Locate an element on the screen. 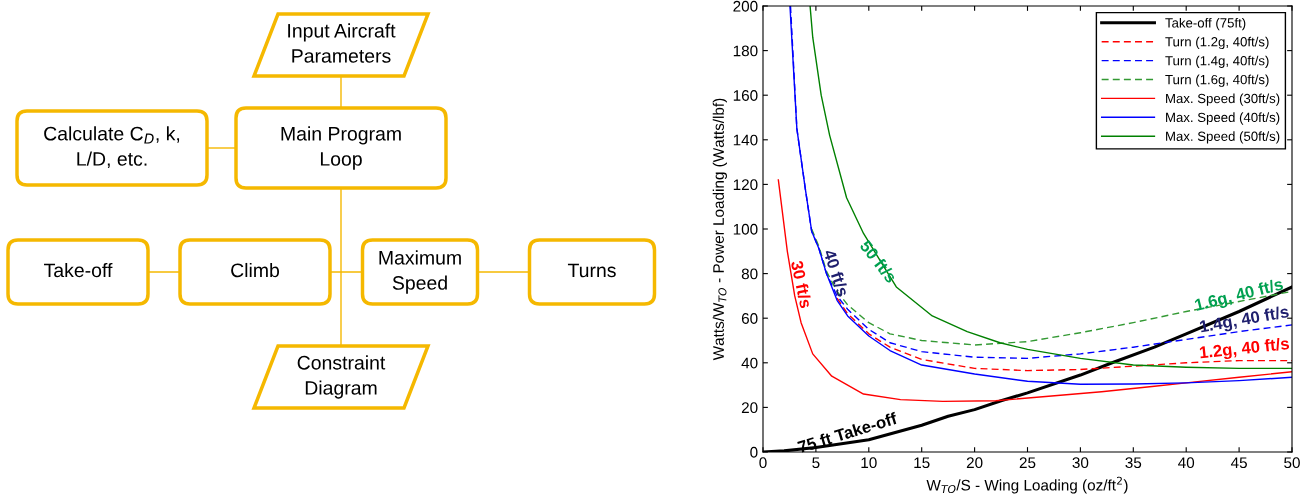  x-tick-label: 40 is located at coordinates (1186, 463).